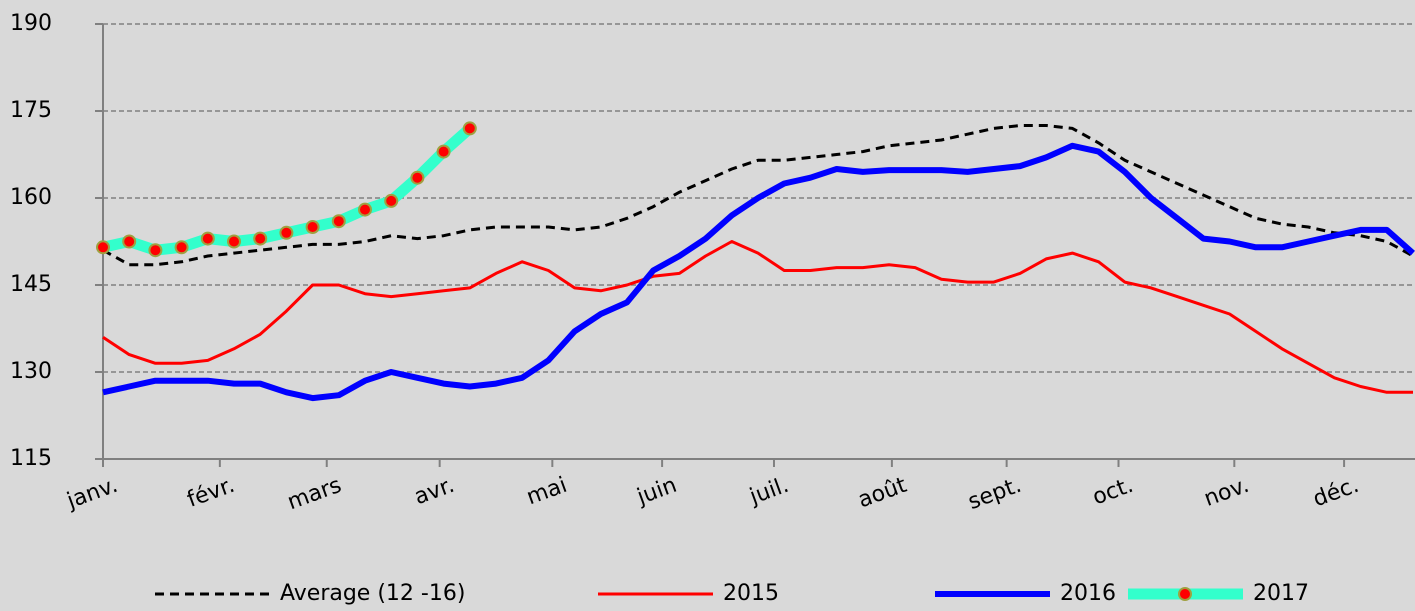 Image resolution: width=1415 pixels, height=611 pixels. I want to click on y-tick-label: 130, so click(31, 371).